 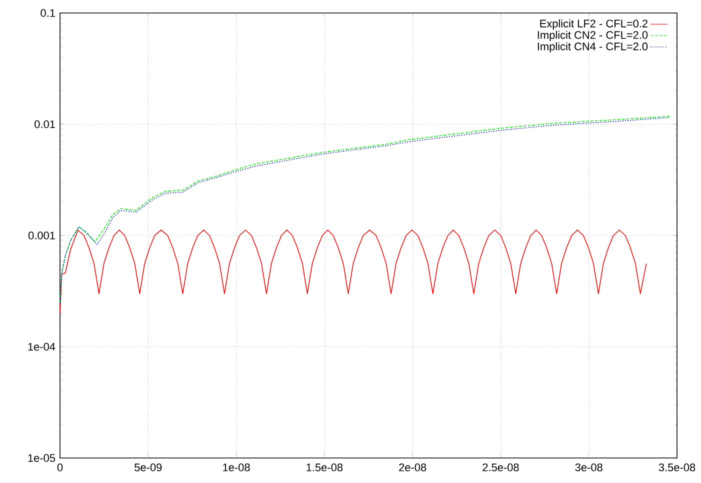 I want to click on x-tick-label: 0, so click(x=60, y=468).